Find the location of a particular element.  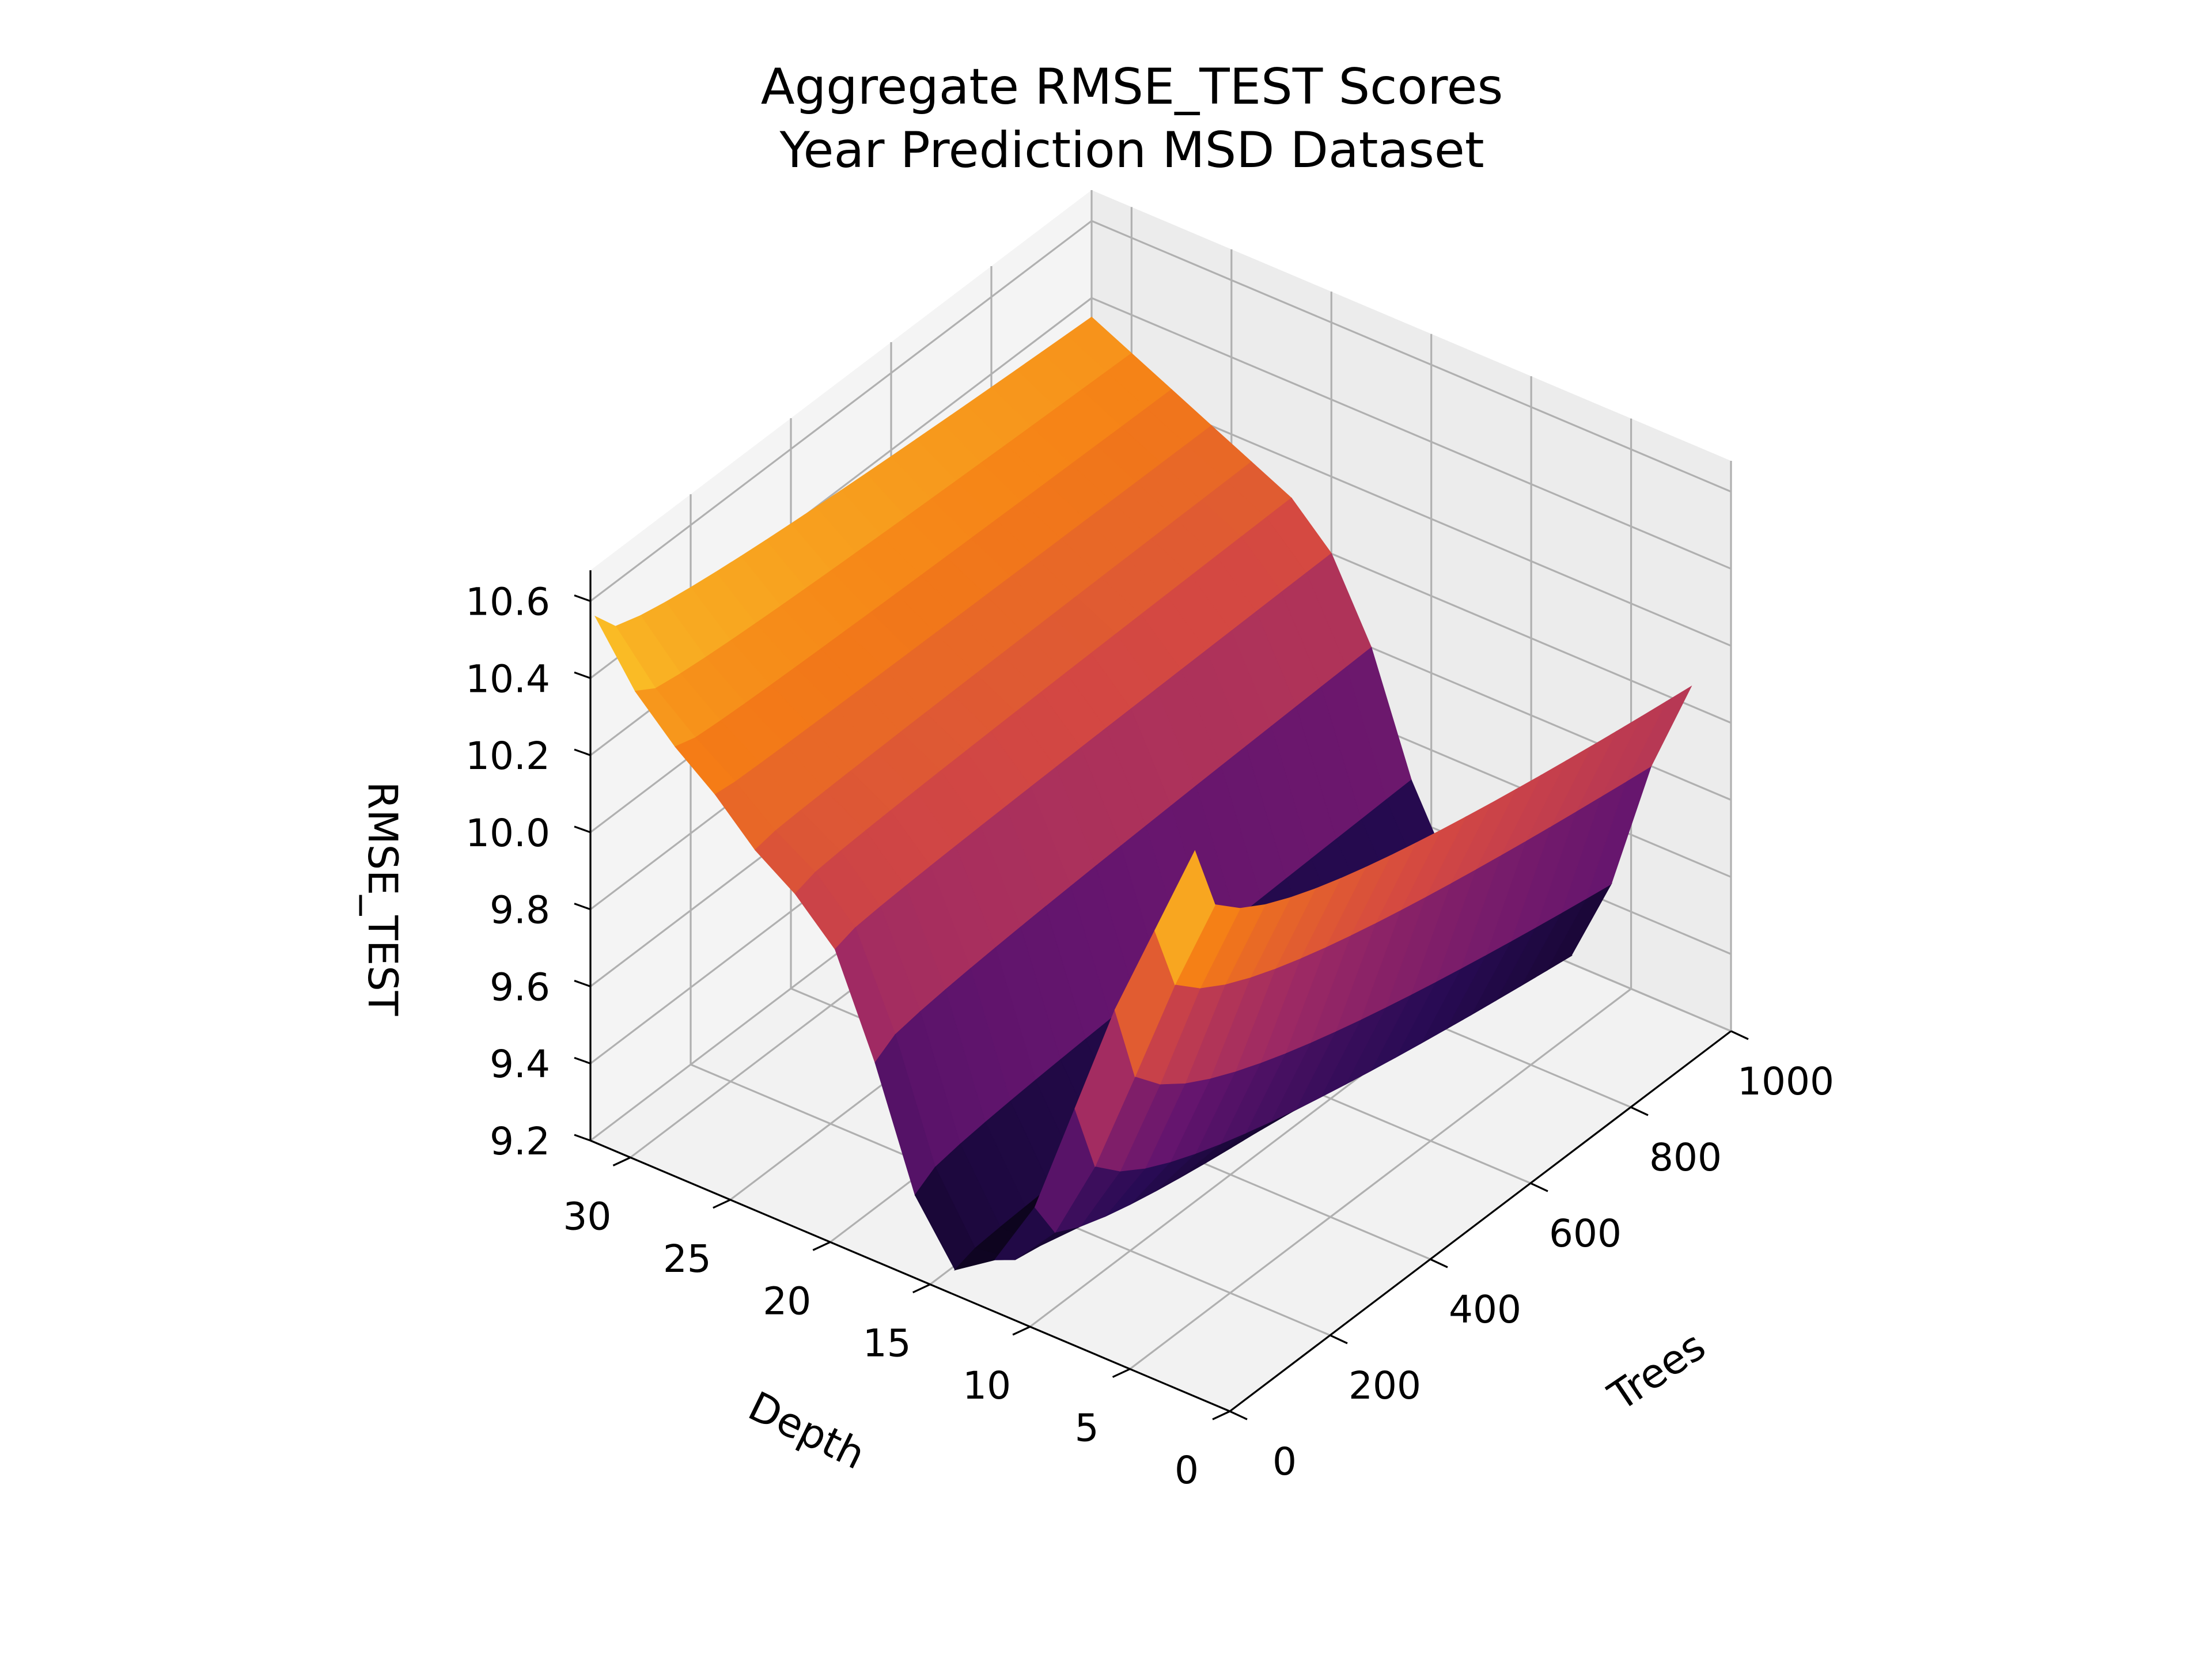

chart-title-line-2: Year Prediction MSD Dataset is located at coordinates (1131, 150).